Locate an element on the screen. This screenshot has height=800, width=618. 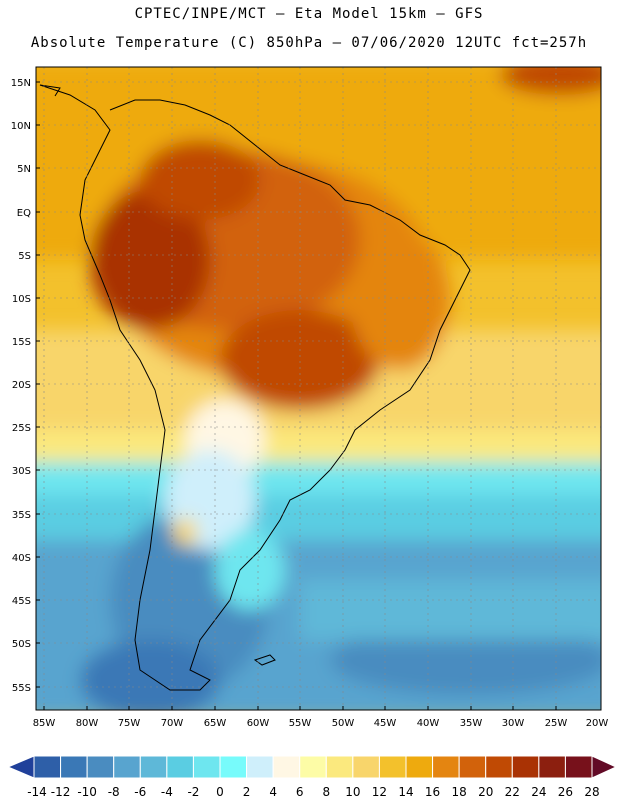
lat-label: 40S is located at coordinates (21, 558).